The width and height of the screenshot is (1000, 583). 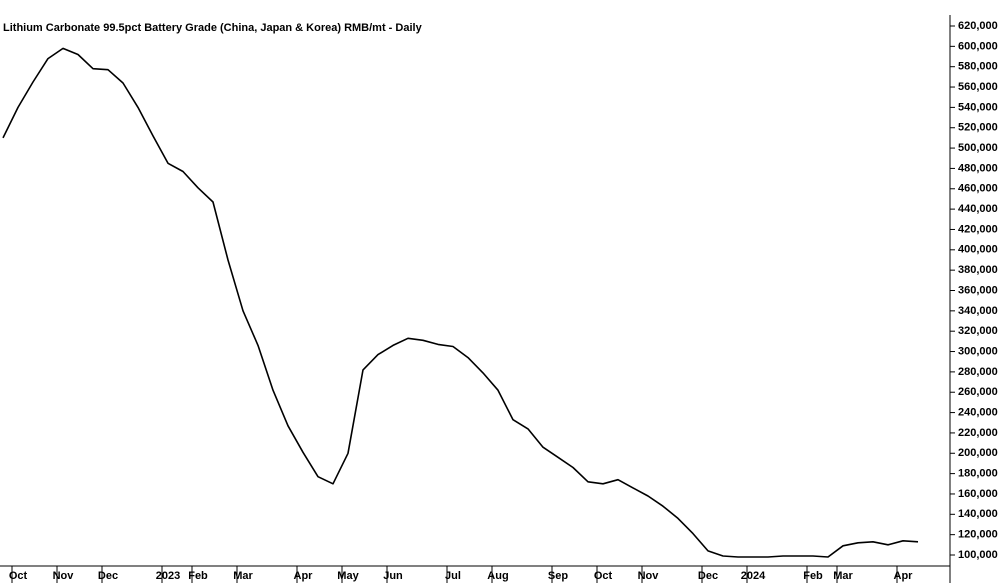 What do you see at coordinates (978, 46) in the screenshot?
I see `y-tick-label: 600,000` at bounding box center [978, 46].